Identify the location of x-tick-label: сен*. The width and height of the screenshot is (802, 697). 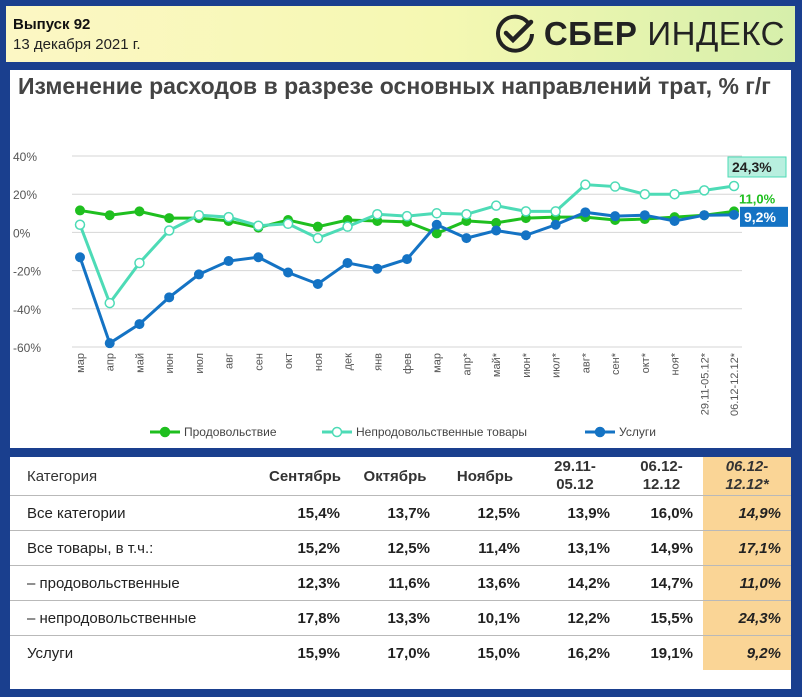
(616, 363).